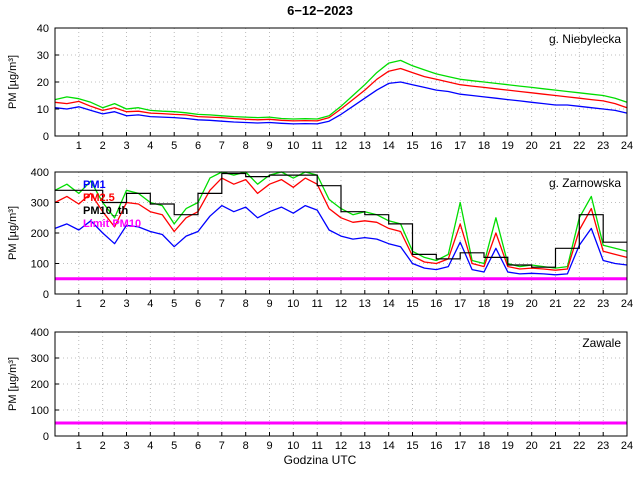 This screenshot has width=640, height=480. What do you see at coordinates (412, 304) in the screenshot?
I see `svg-text: 15` at bounding box center [412, 304].